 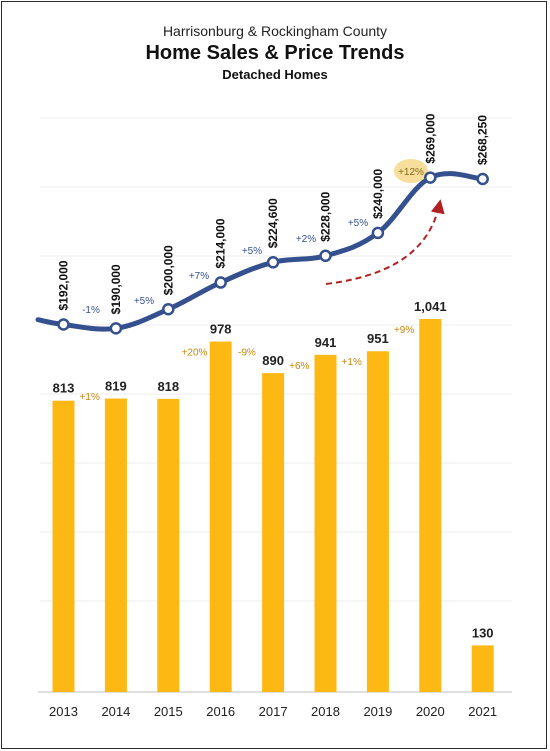 I want to click on trend-arrow, so click(x=385, y=242).